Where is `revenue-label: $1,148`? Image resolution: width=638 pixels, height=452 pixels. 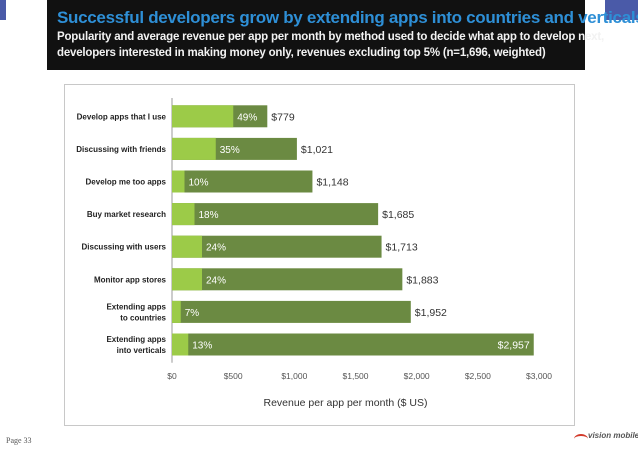
revenue-label: $1,148 is located at coordinates (332, 183).